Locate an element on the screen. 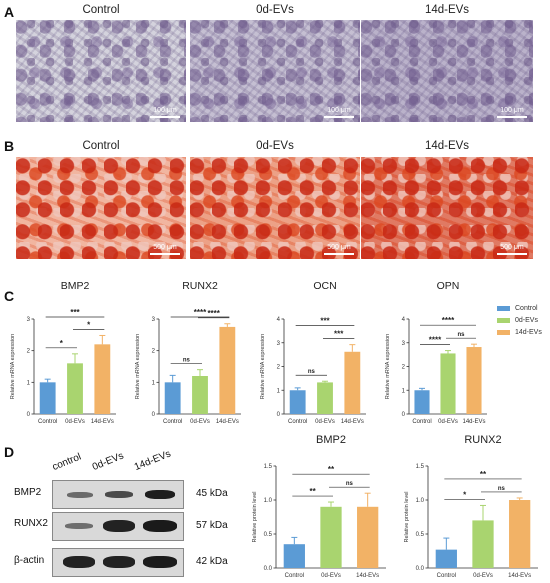  panel-letter-c: C is located at coordinates (9, 296).